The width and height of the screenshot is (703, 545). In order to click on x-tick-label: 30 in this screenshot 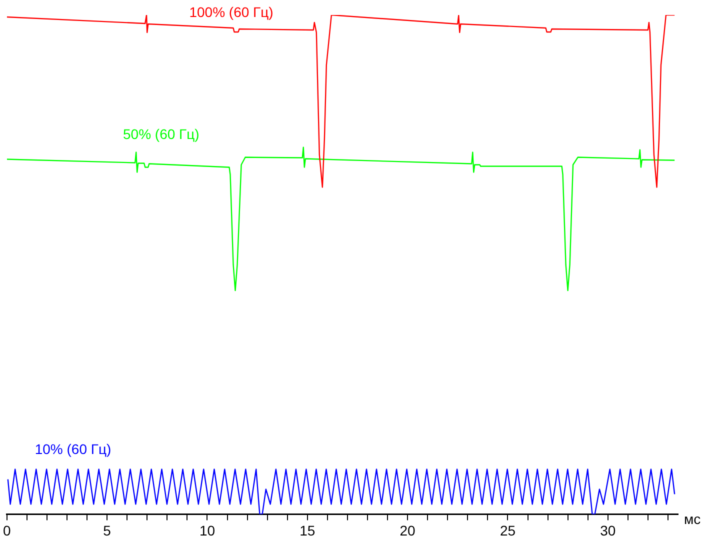, I will do `click(608, 530)`.